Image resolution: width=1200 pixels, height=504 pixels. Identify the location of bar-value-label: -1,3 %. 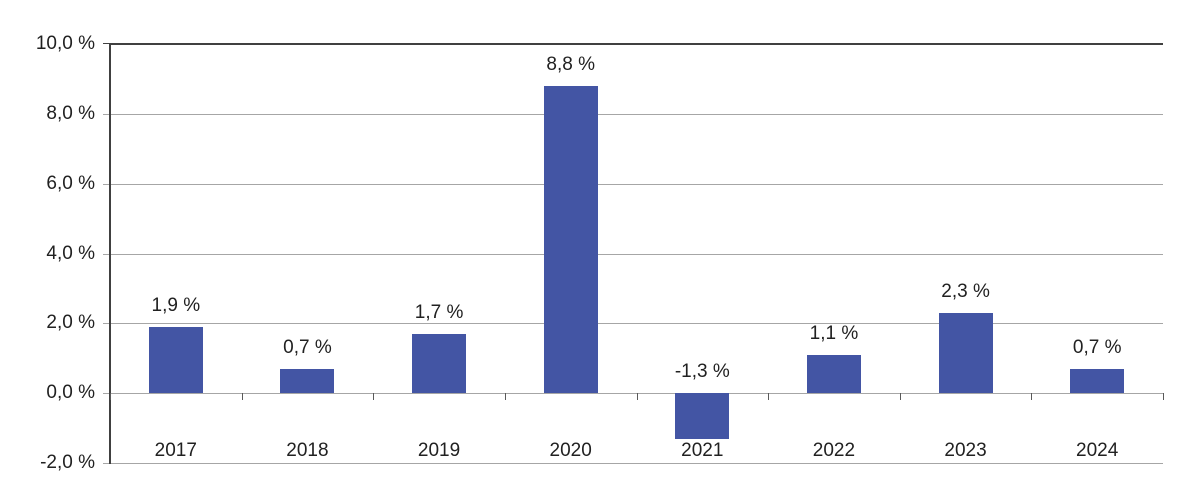
(702, 372).